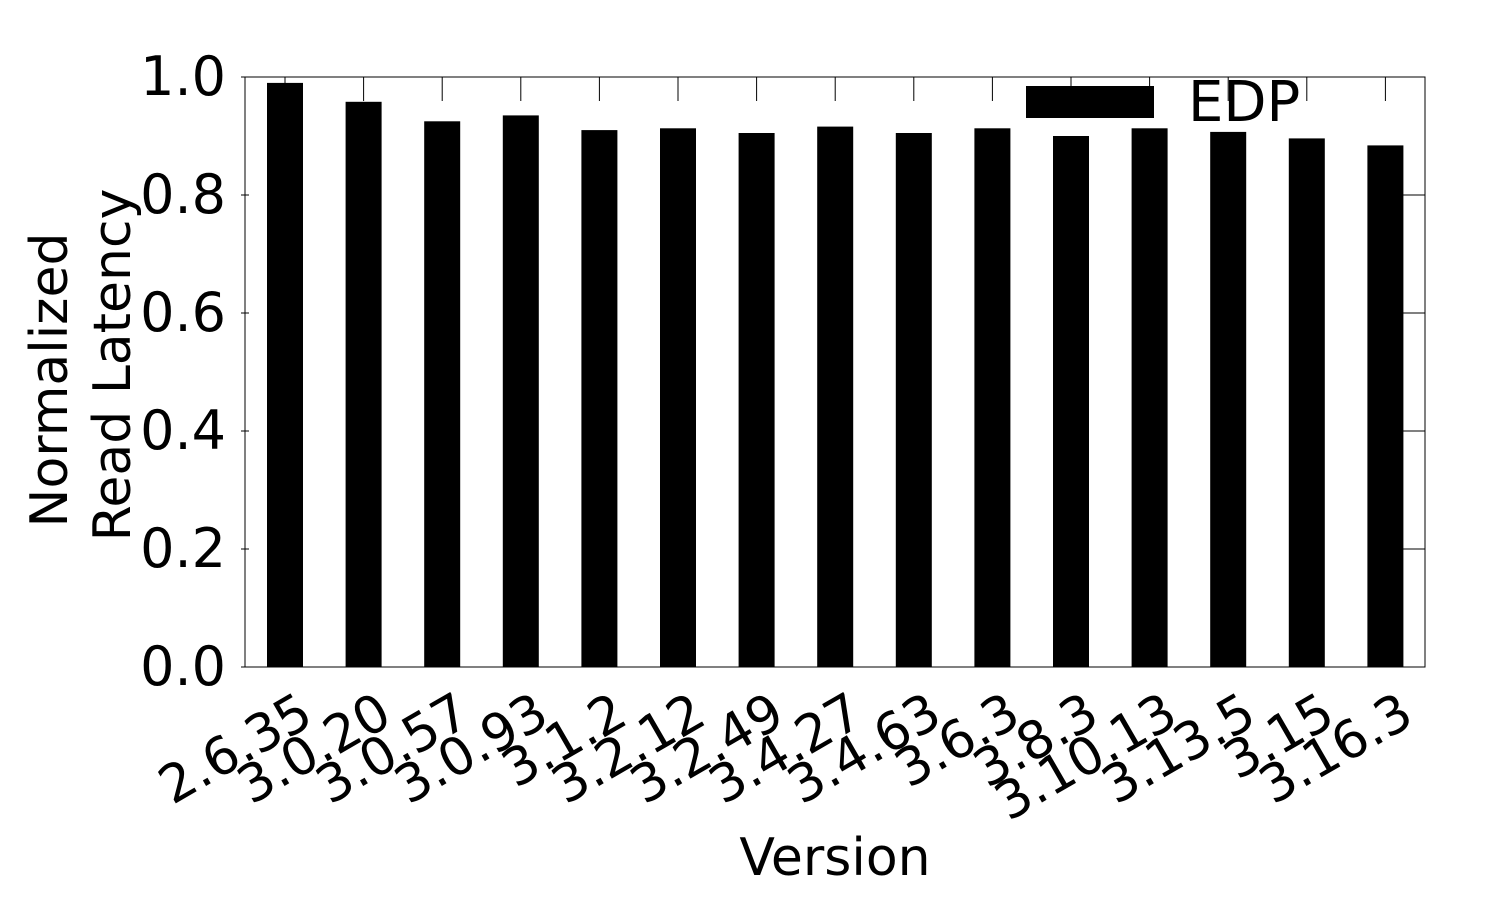 Image resolution: width=1500 pixels, height=900 pixels. What do you see at coordinates (834, 858) in the screenshot?
I see `x-axis-label: Version` at bounding box center [834, 858].